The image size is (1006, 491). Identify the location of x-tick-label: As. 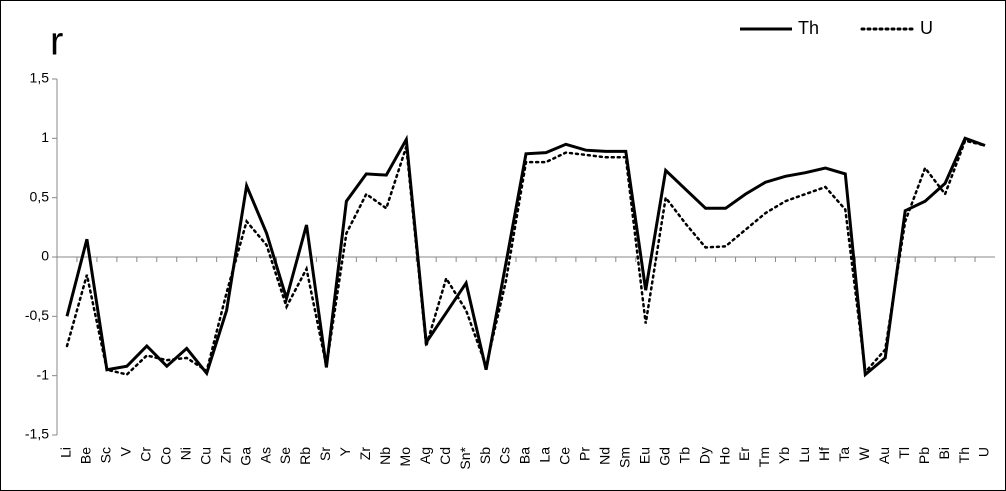
(265, 455).